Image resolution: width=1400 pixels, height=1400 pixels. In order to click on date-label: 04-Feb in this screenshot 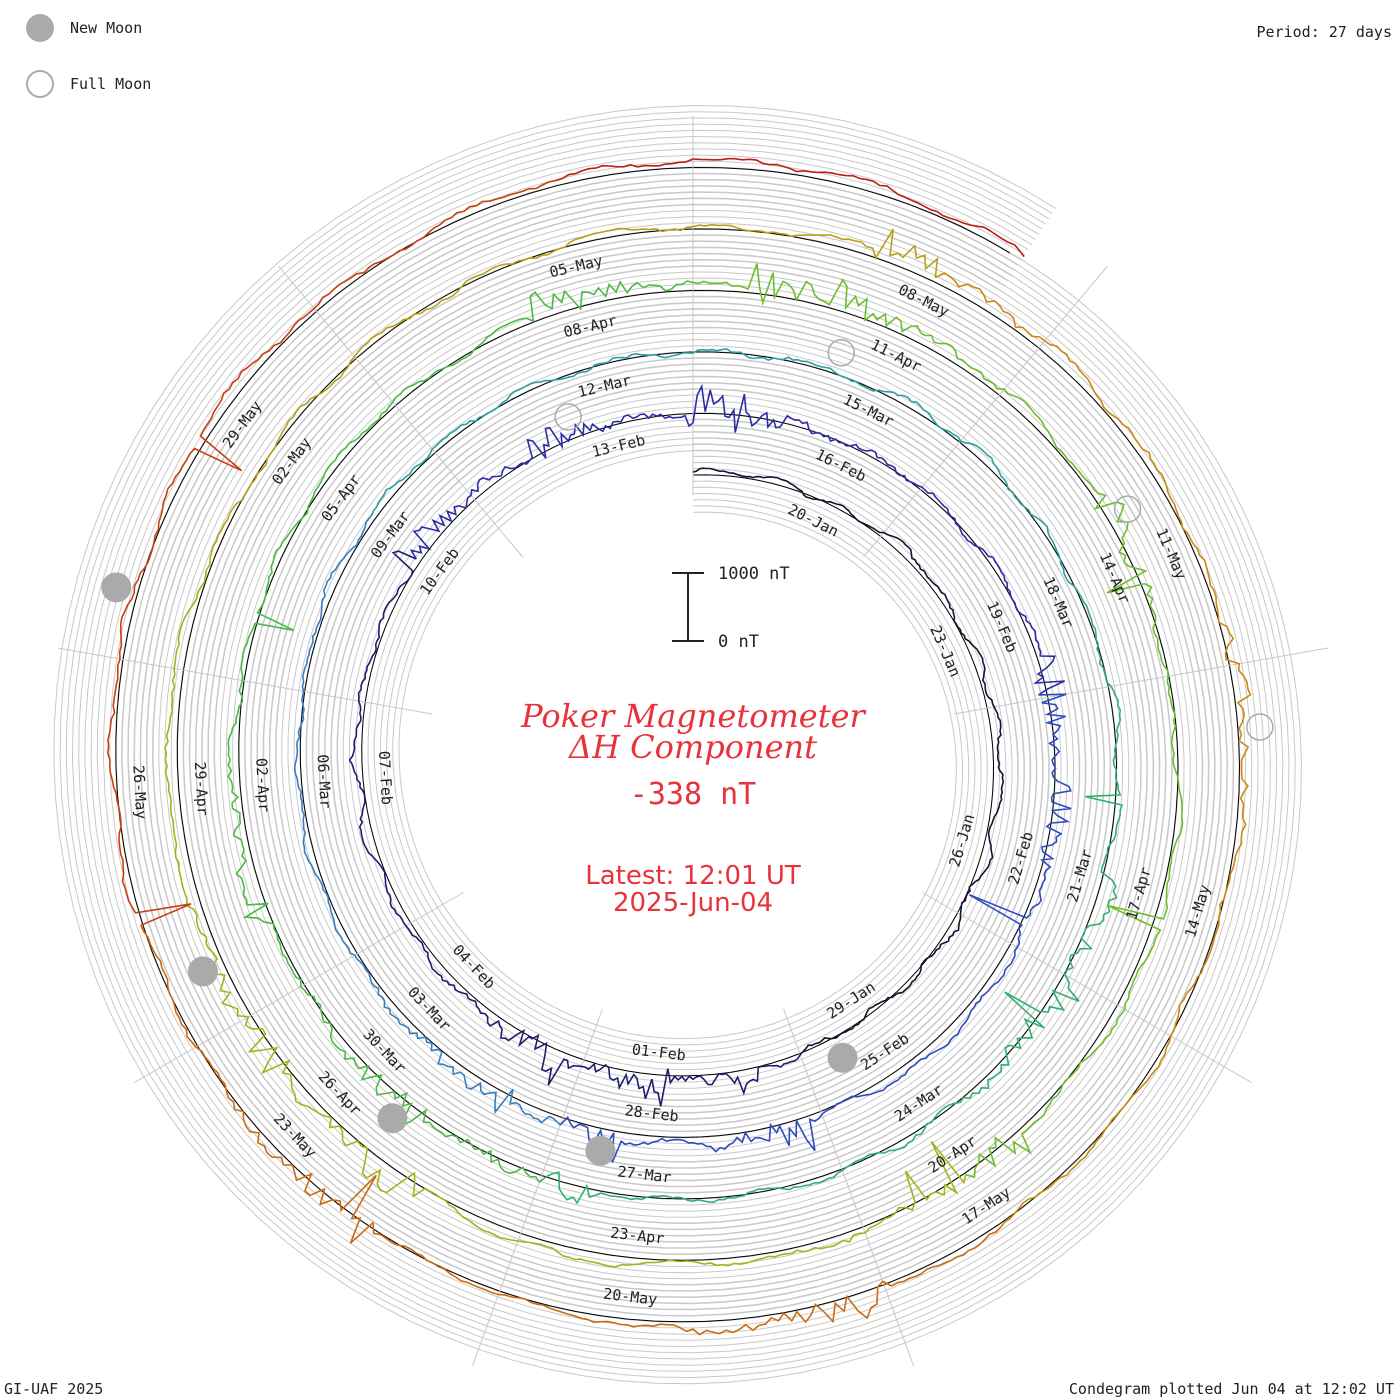, I will do `click(474, 967)`.